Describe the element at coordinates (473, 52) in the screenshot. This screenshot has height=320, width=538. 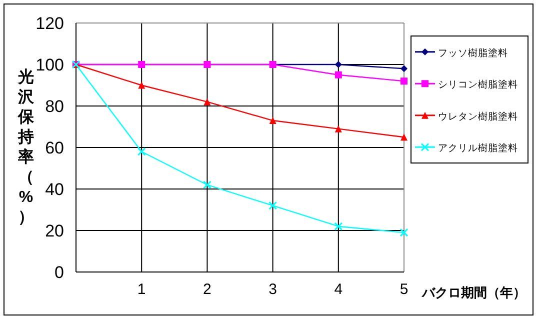
I see `legend-label: フッソ樹脂塗料` at that location.